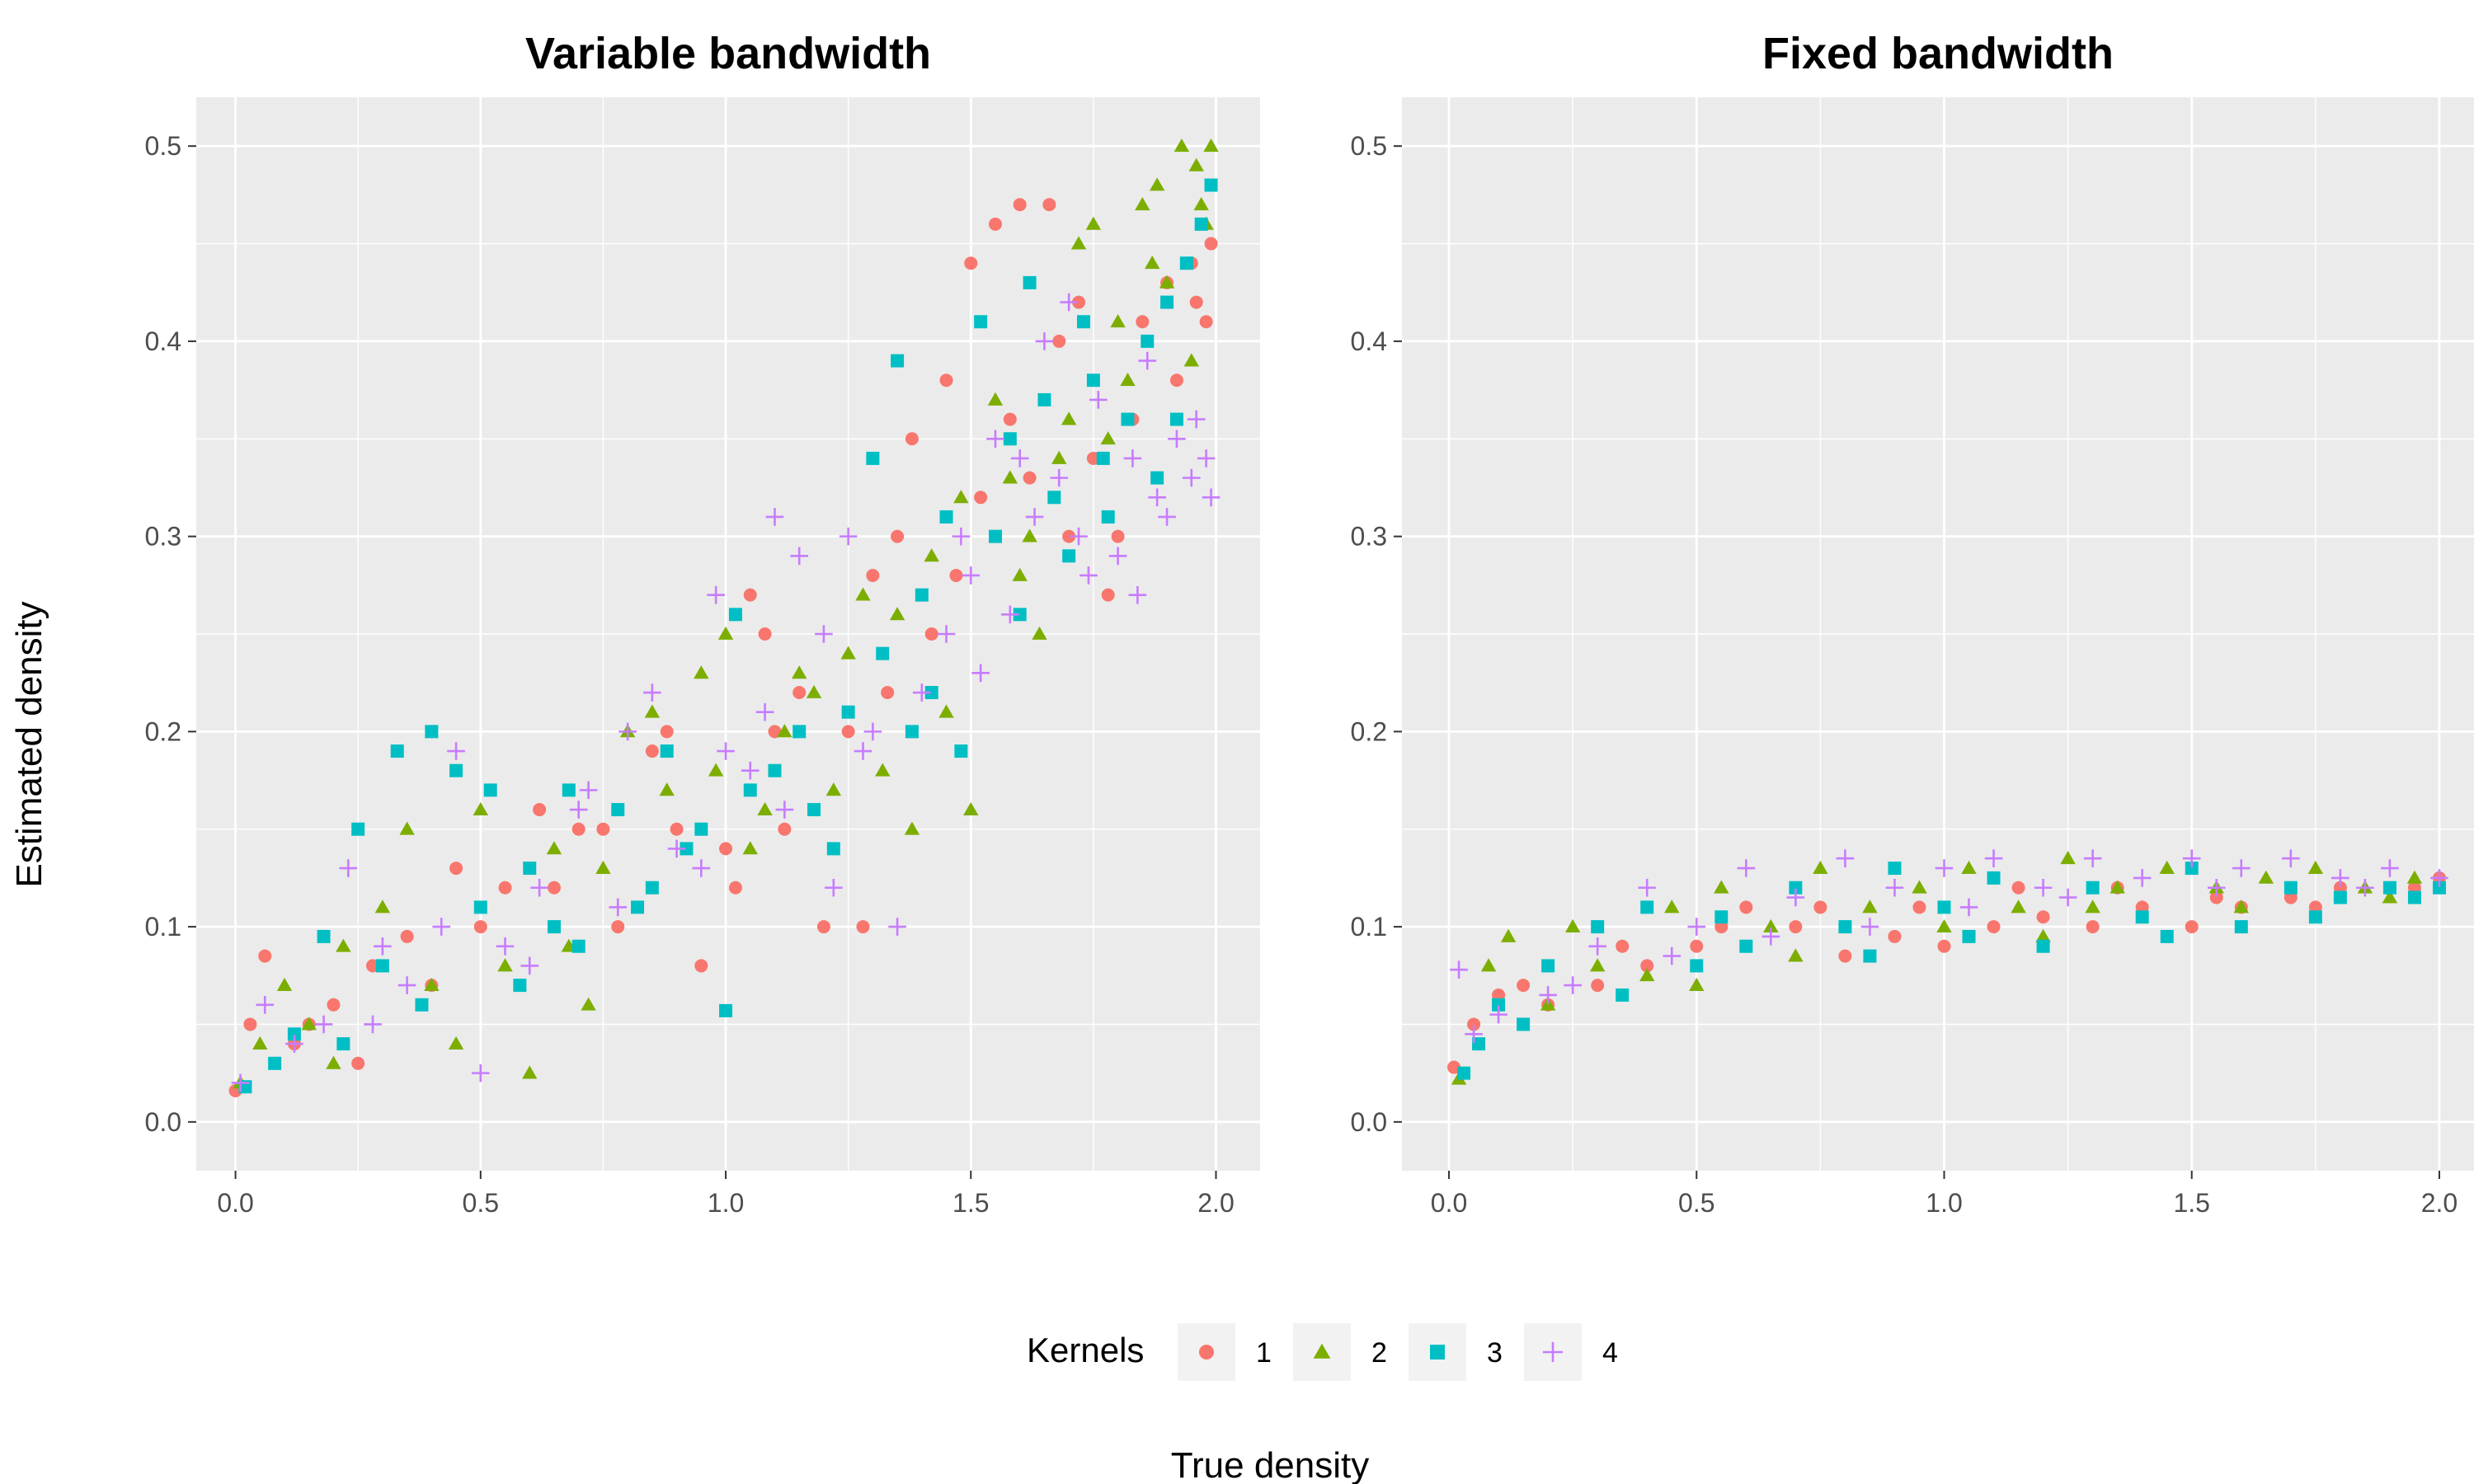 This screenshot has height=1484, width=2474. What do you see at coordinates (1270, 1464) in the screenshot?
I see `x-axis-title: True density` at bounding box center [1270, 1464].